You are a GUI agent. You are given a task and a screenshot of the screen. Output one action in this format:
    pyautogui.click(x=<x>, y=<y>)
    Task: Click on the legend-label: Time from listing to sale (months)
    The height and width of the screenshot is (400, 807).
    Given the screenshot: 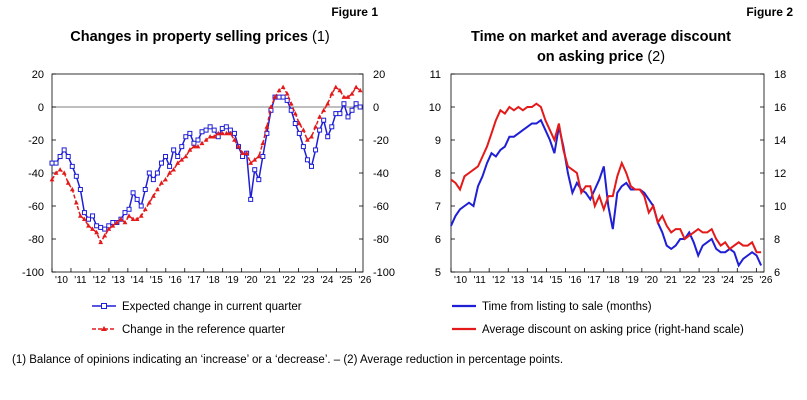 What is the action you would take?
    pyautogui.click(x=567, y=307)
    